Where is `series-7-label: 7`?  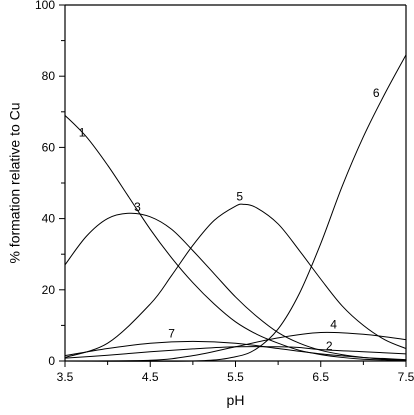 series-7-label: 7 is located at coordinates (171, 333).